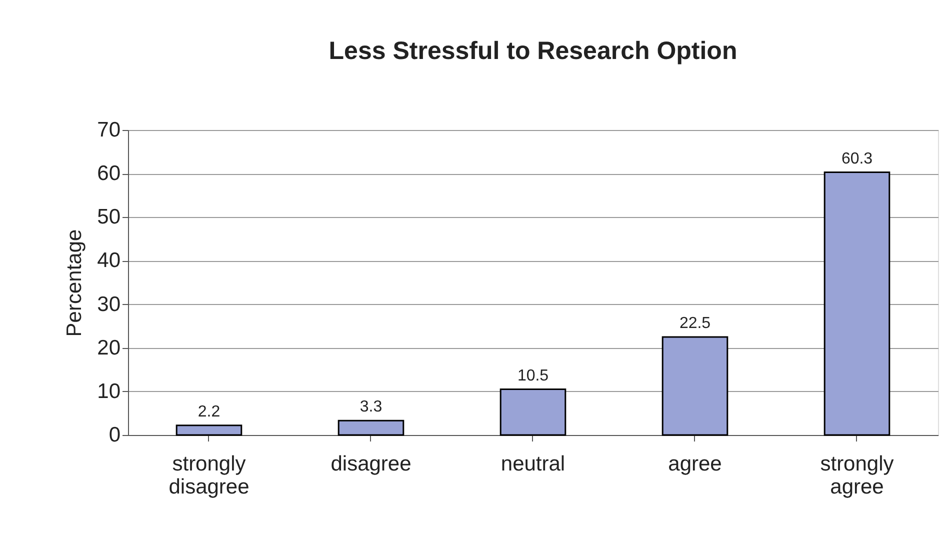 The height and width of the screenshot is (546, 948). What do you see at coordinates (371, 407) in the screenshot?
I see `data-label: 3.3` at bounding box center [371, 407].